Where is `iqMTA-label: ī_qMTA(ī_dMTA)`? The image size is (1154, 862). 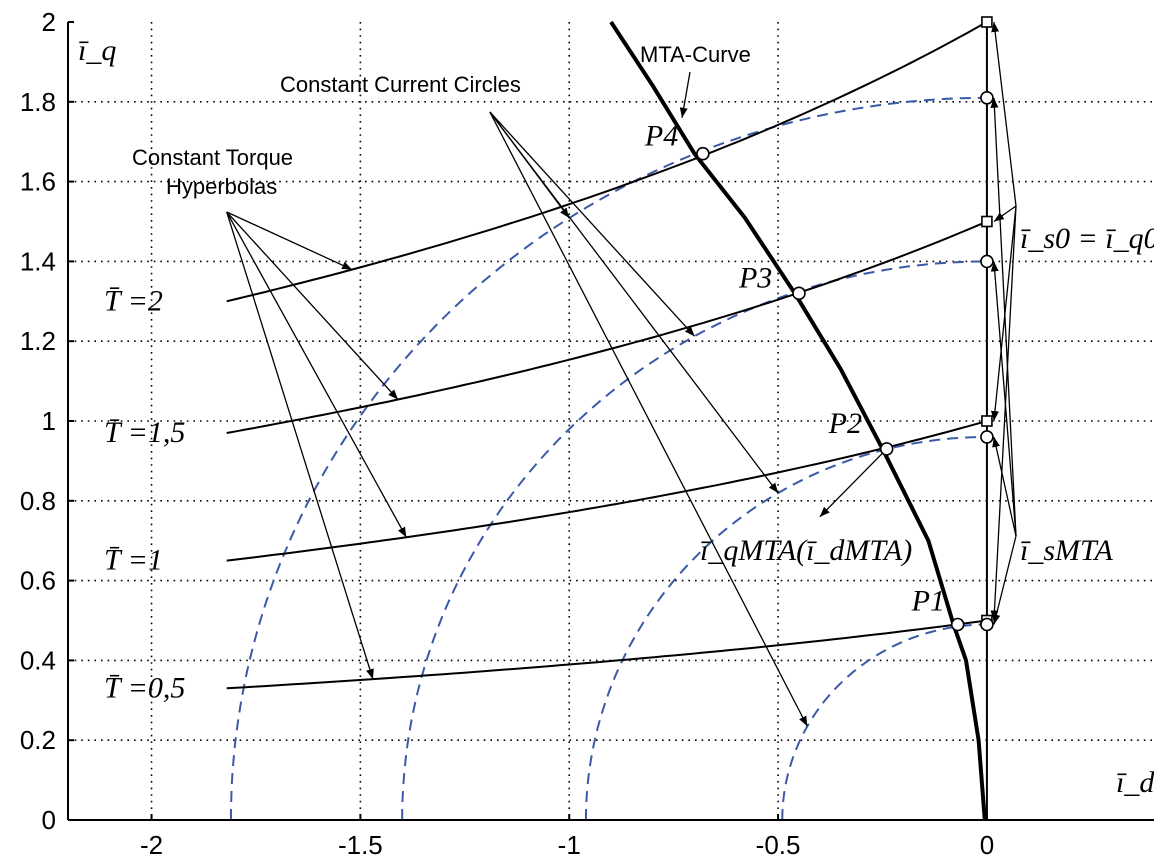 iqMTA-label: ī_qMTA(ī_dMTA) is located at coordinates (806, 550).